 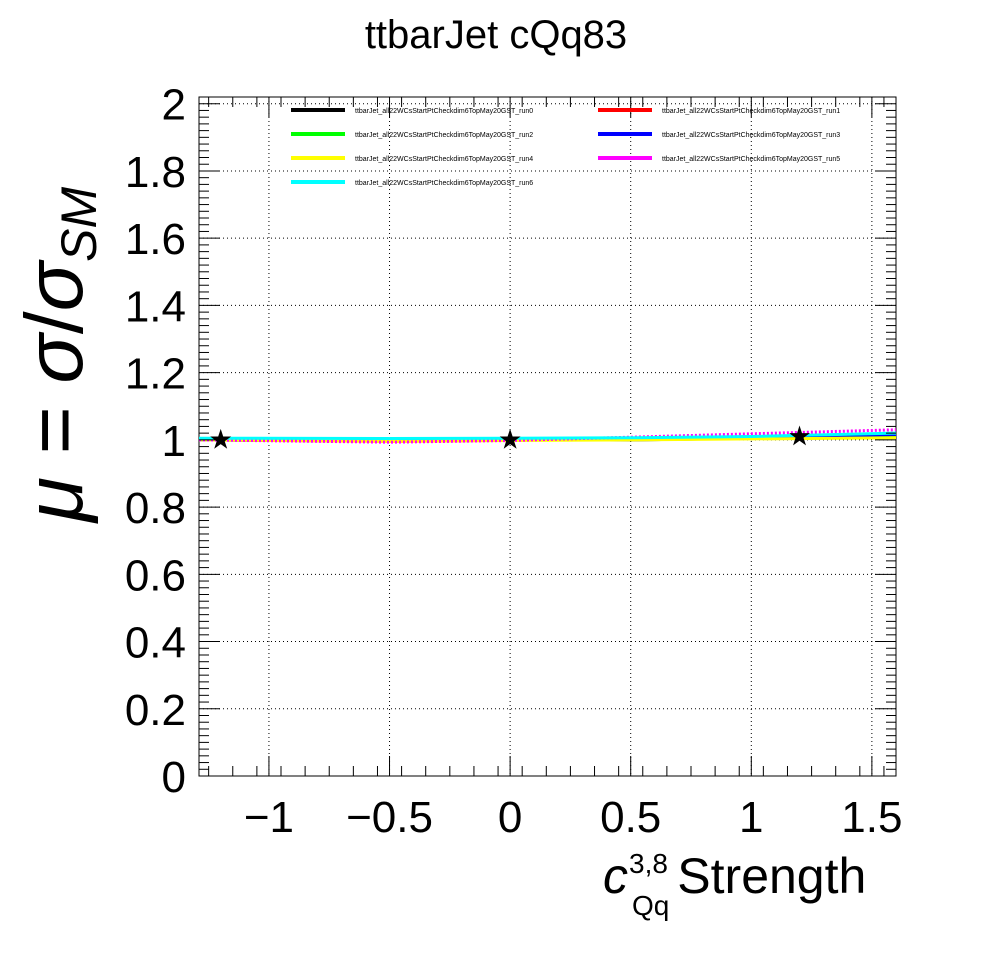 What do you see at coordinates (510, 817) in the screenshot?
I see `x-tick-label: 0` at bounding box center [510, 817].